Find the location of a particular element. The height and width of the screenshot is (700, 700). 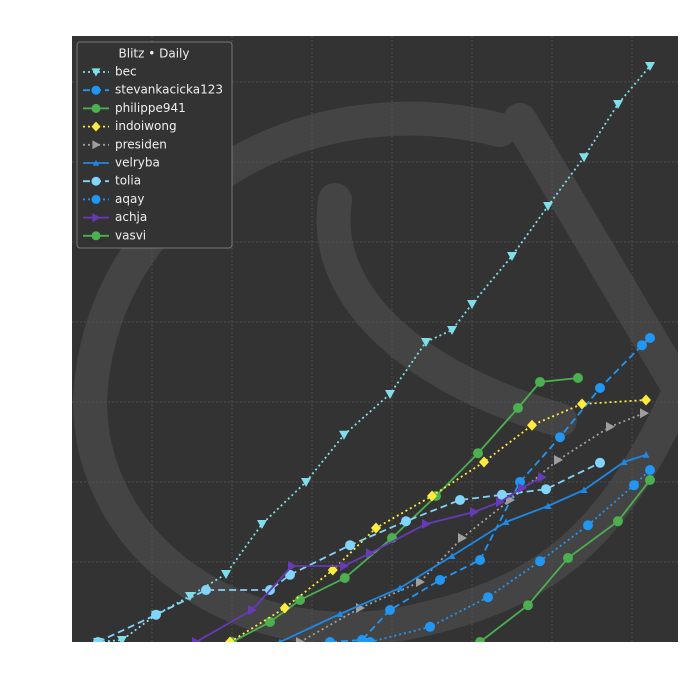

series-line is located at coordinates (369, 559).